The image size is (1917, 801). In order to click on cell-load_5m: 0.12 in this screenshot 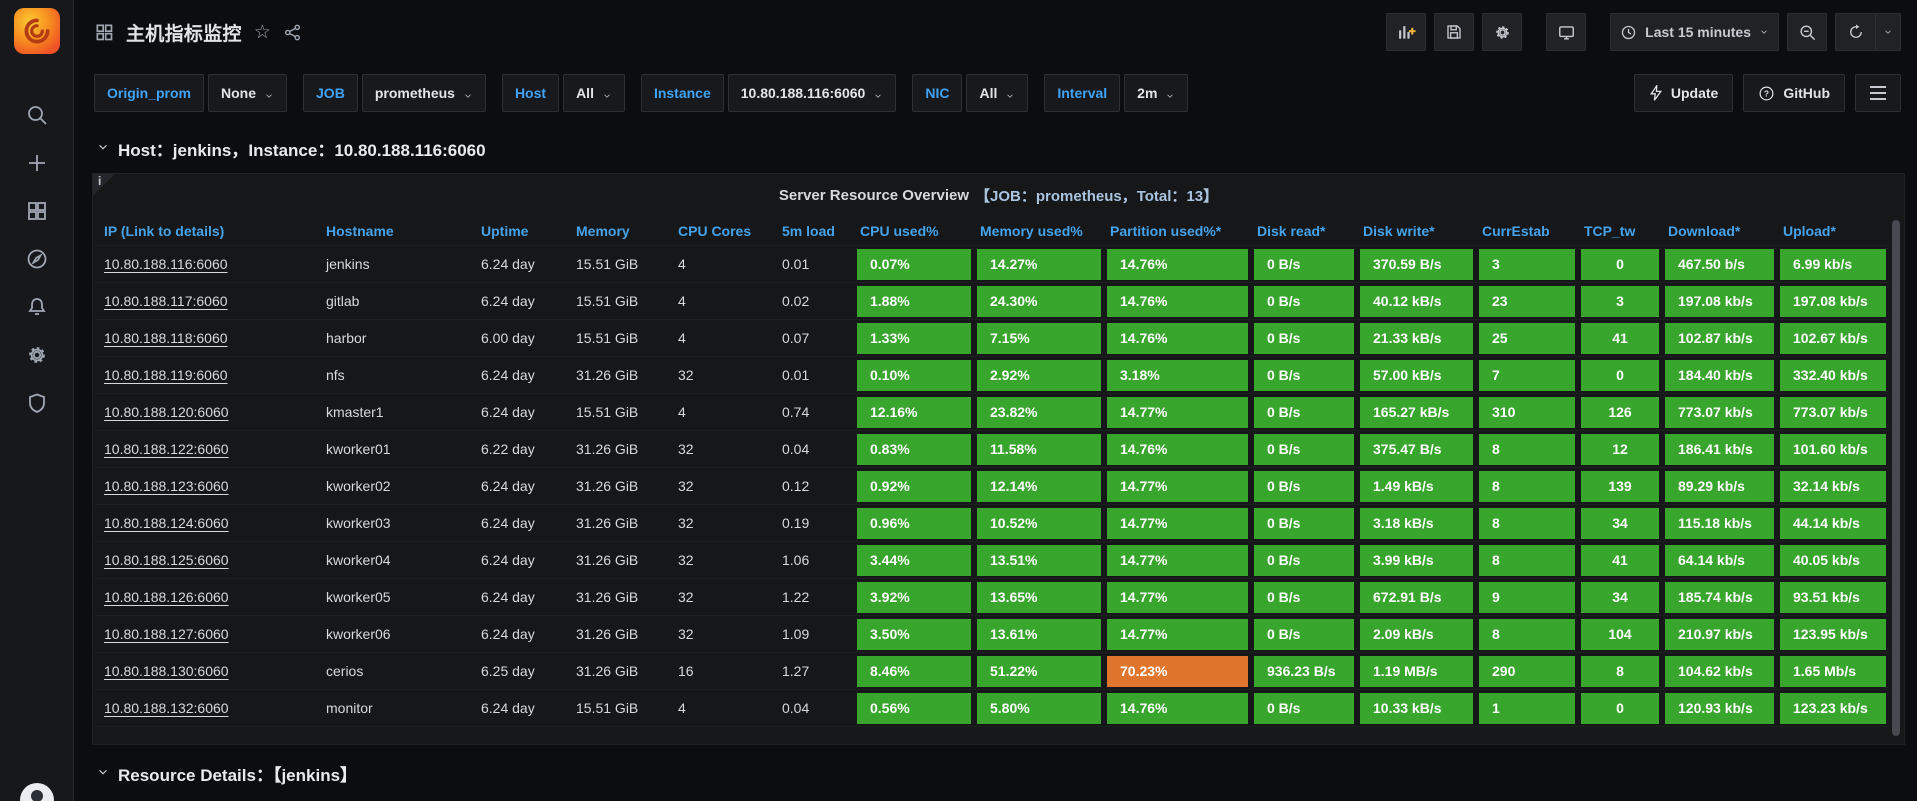, I will do `click(796, 486)`.